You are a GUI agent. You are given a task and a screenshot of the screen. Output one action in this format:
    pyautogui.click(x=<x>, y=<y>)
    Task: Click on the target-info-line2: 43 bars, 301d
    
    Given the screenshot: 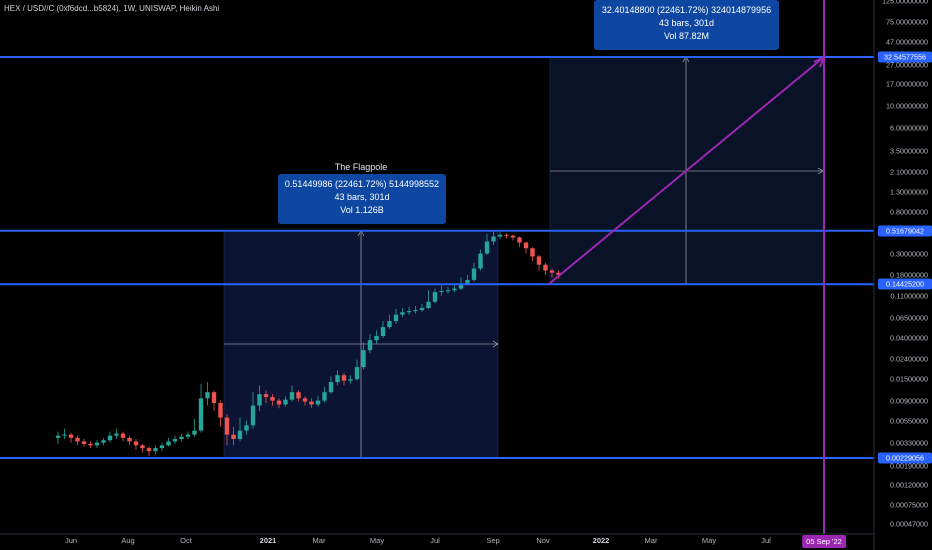 What is the action you would take?
    pyautogui.click(x=686, y=23)
    